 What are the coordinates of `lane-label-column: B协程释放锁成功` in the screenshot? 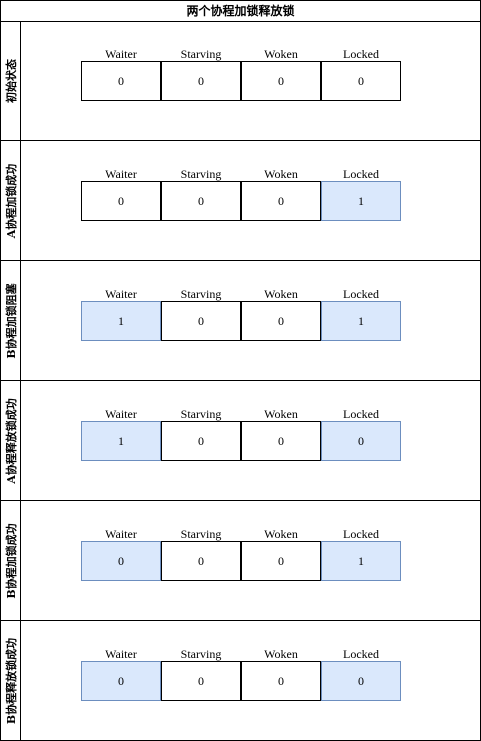 It's located at (11, 681).